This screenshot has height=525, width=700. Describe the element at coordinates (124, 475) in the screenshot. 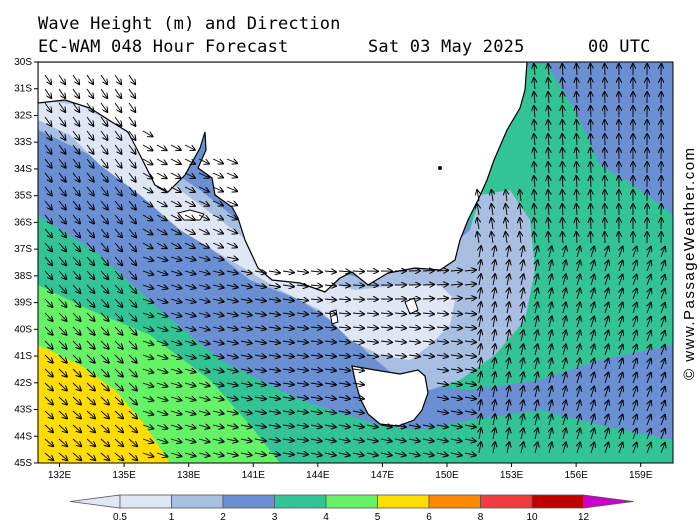

I see `lon-tick-label: 135E` at that location.